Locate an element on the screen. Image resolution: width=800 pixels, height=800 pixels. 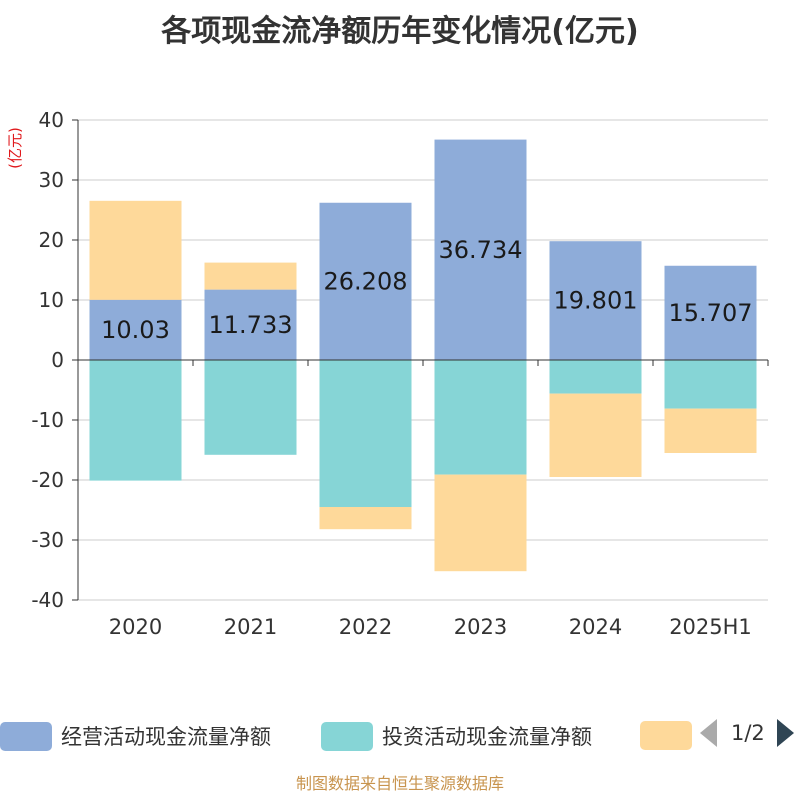
legend-next-page-icon is located at coordinates (785, 733).